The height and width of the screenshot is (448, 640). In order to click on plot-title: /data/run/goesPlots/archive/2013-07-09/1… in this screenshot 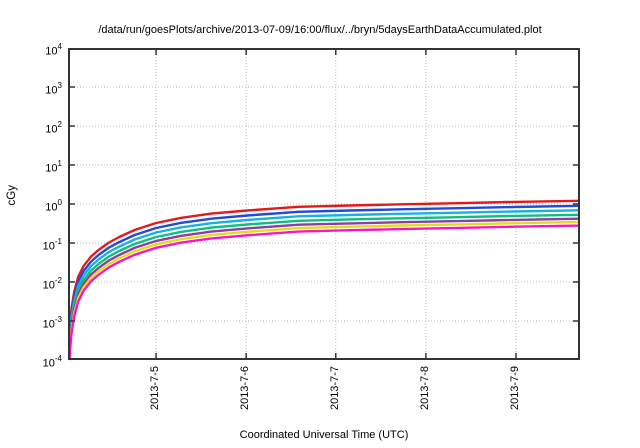, I will do `click(320, 30)`.